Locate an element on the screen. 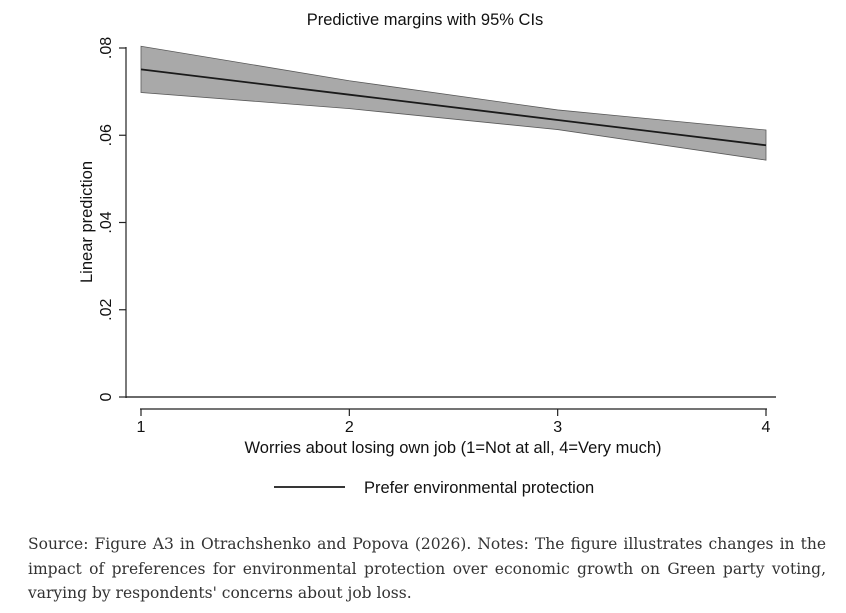  y-axis-label: Linear prediction is located at coordinates (87, 222).